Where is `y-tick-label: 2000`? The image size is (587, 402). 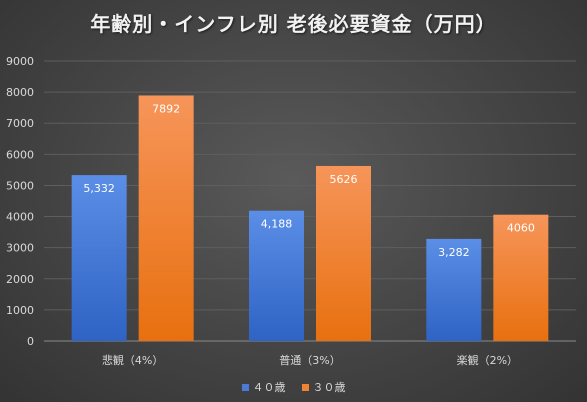
y-tick-label: 2000 is located at coordinates (20, 279).